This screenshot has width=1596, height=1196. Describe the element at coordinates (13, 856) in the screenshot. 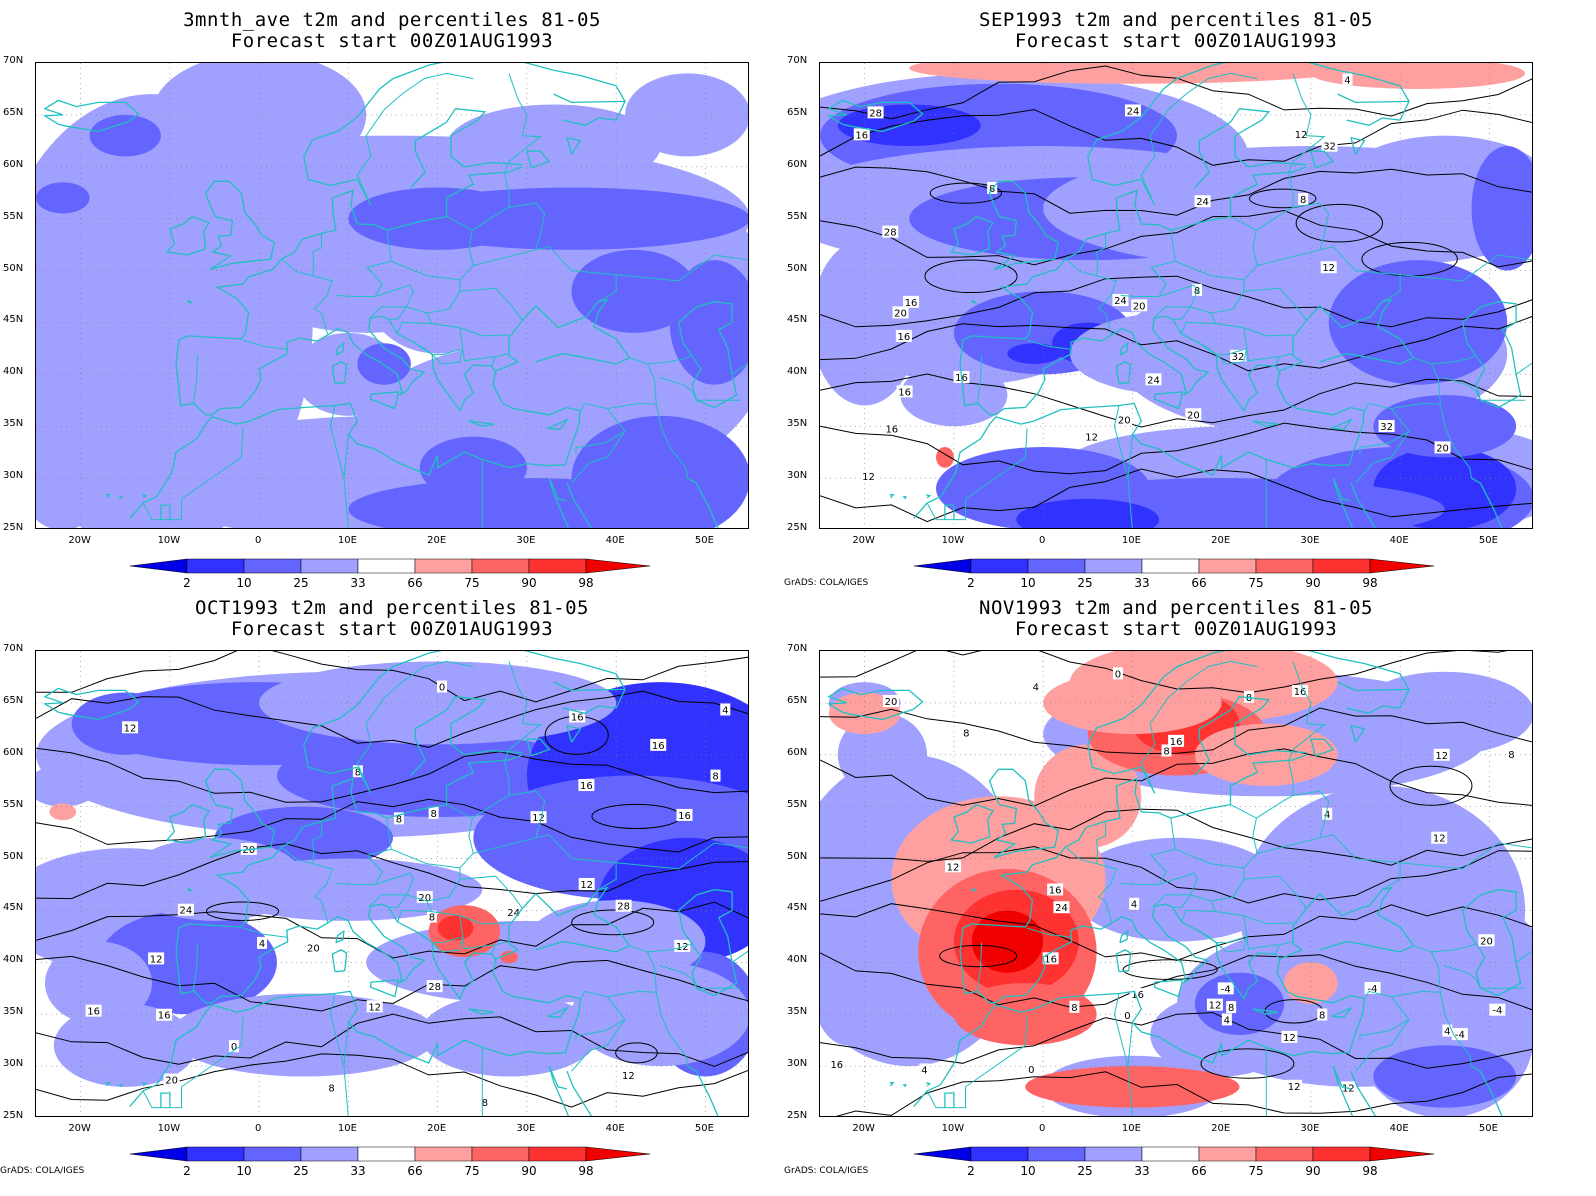

I see `latitude-label: 50N` at that location.